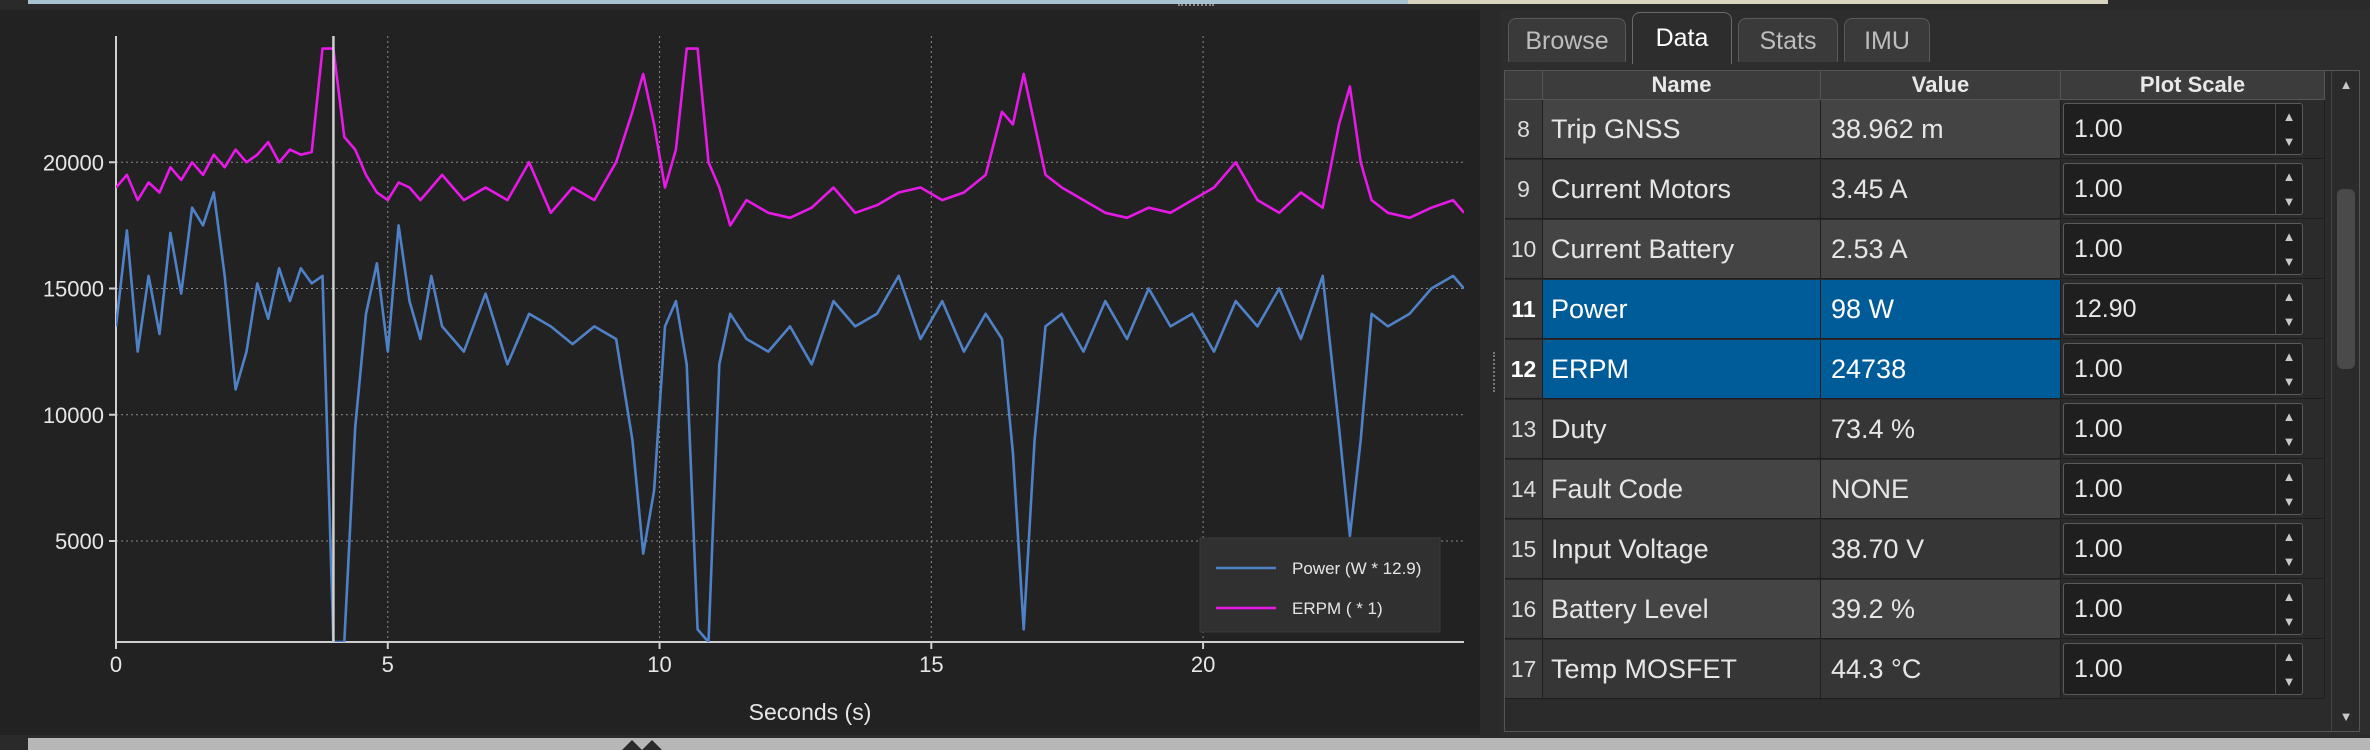 The image size is (2370, 750). I want to click on row-name: Fault Code, so click(1682, 489).